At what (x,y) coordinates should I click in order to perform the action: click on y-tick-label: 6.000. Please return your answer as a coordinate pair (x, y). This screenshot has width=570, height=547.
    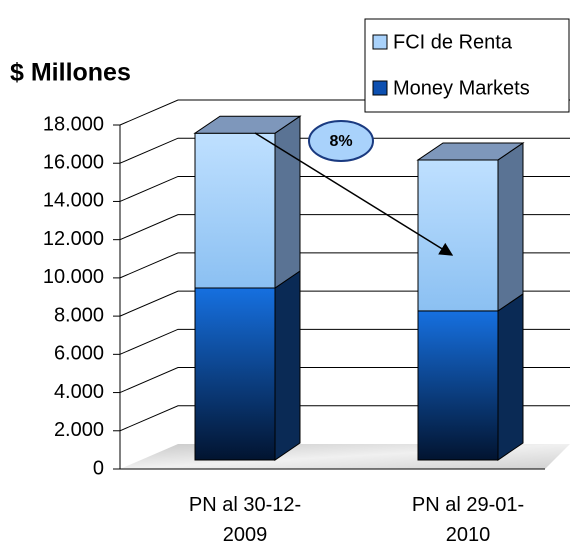
    Looking at the image, I should click on (79, 354).